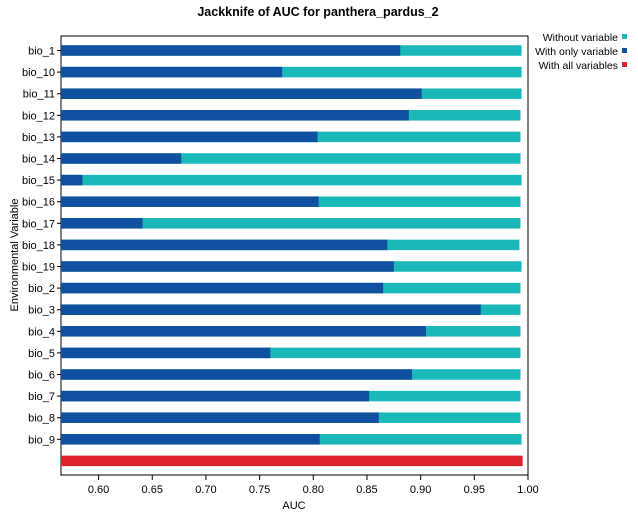 Image resolution: width=638 pixels, height=514 pixels. What do you see at coordinates (15, 255) in the screenshot?
I see `y-axis-label: Environmental Variable` at bounding box center [15, 255].